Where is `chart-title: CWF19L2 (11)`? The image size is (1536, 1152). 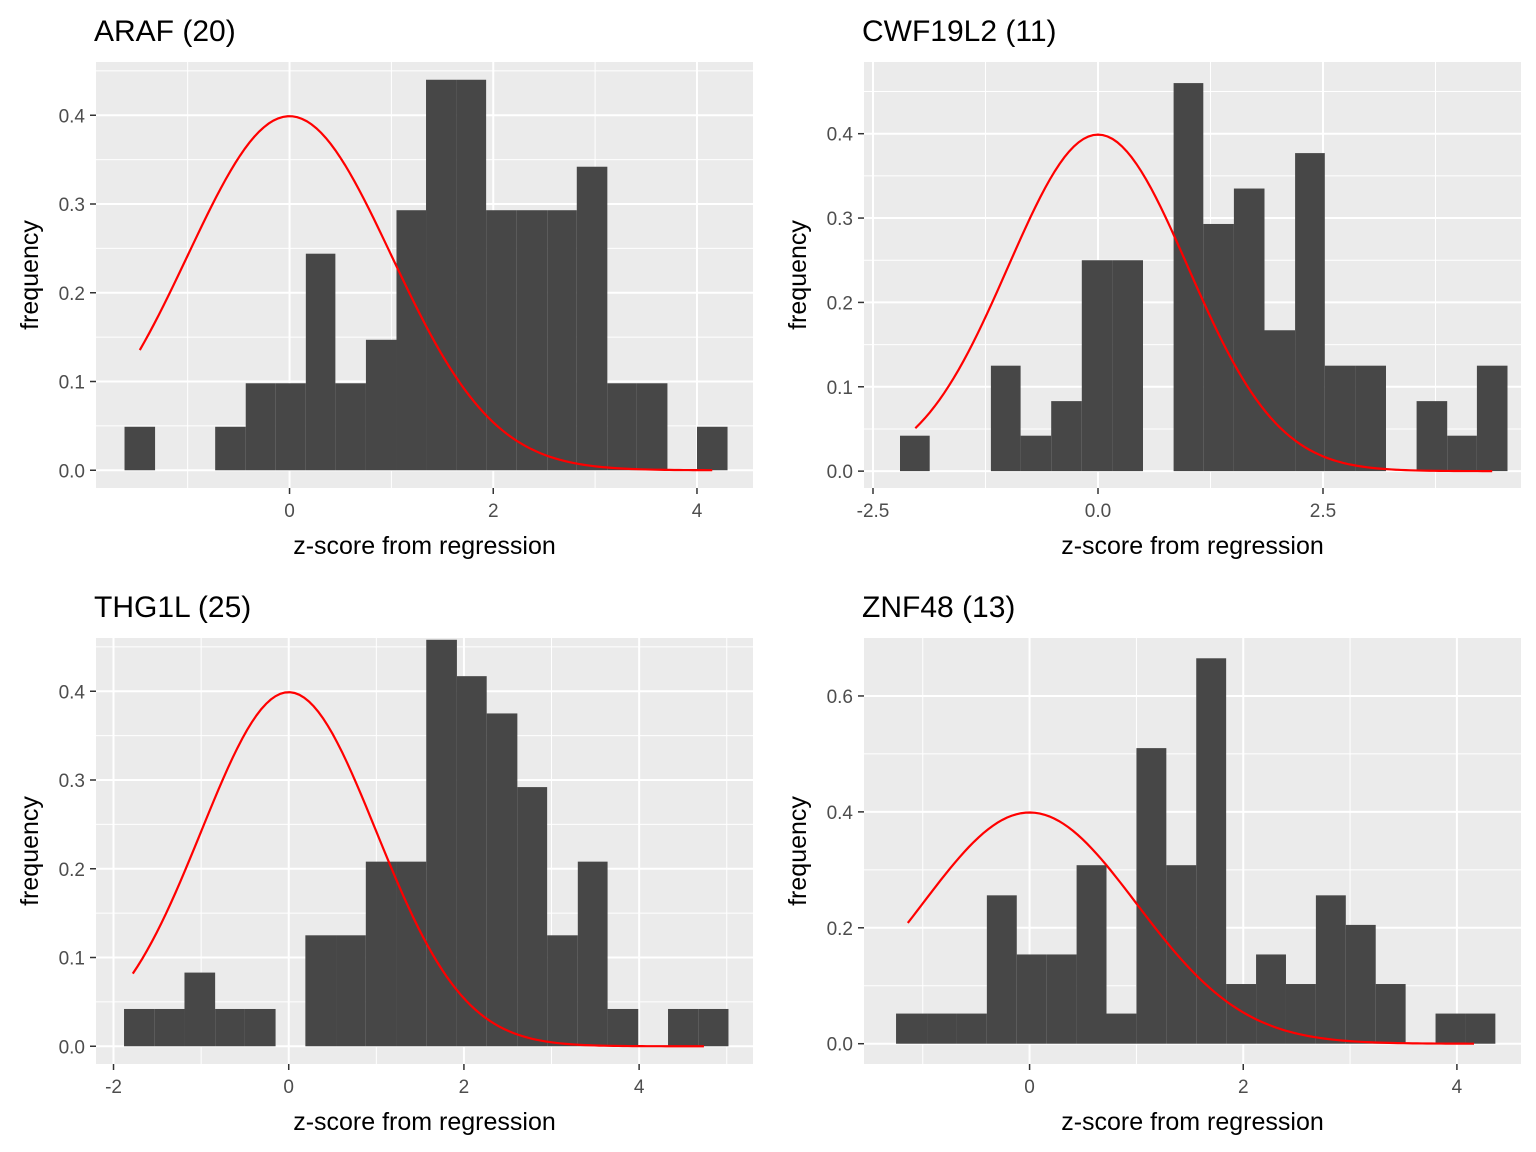
chart-title: CWF19L2 (11) is located at coordinates (959, 31).